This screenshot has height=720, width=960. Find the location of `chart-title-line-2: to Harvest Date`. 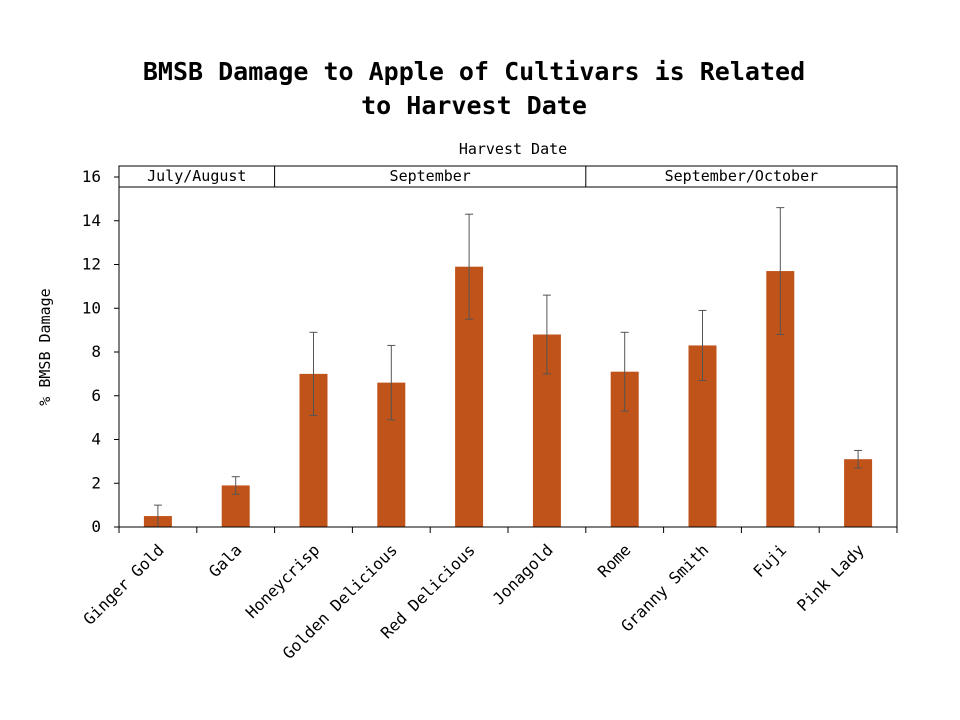

chart-title-line-2: to Harvest Date is located at coordinates (474, 105).